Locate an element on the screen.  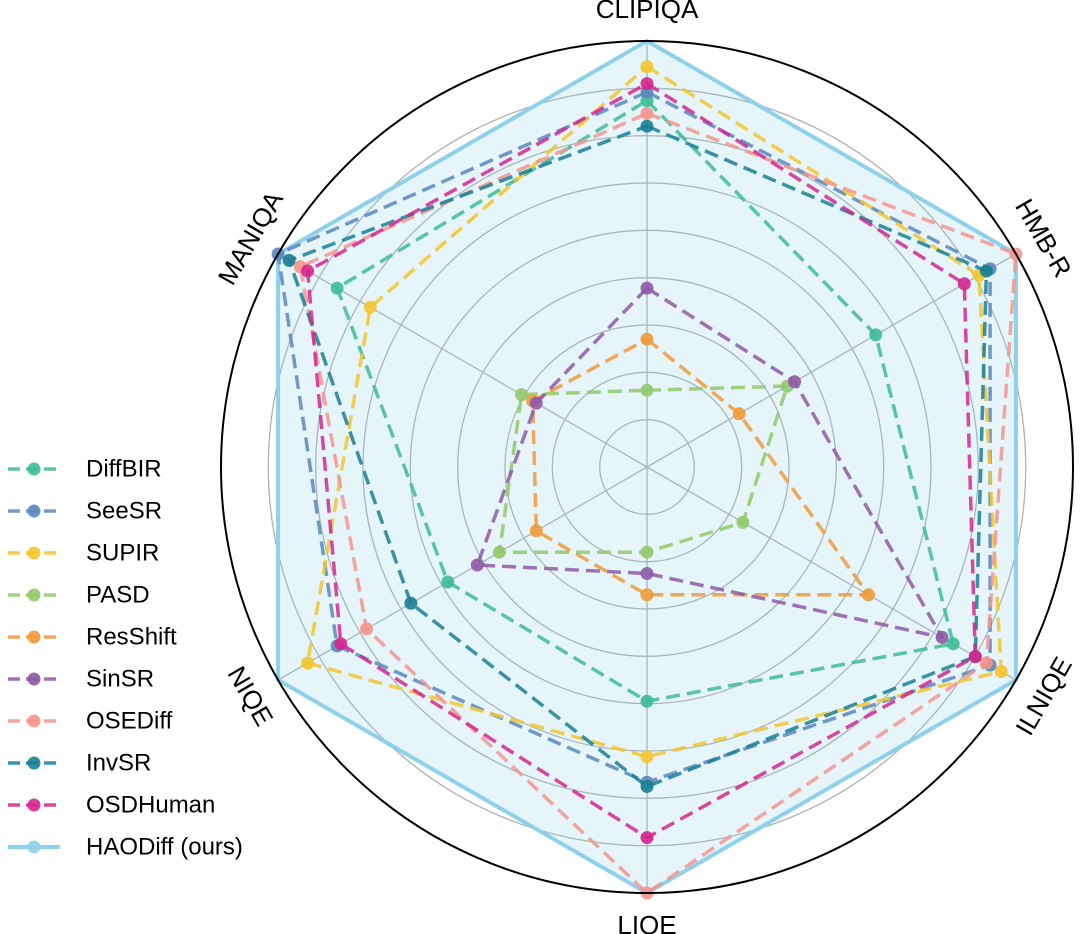
legend-marker-supir is located at coordinates (34, 553).